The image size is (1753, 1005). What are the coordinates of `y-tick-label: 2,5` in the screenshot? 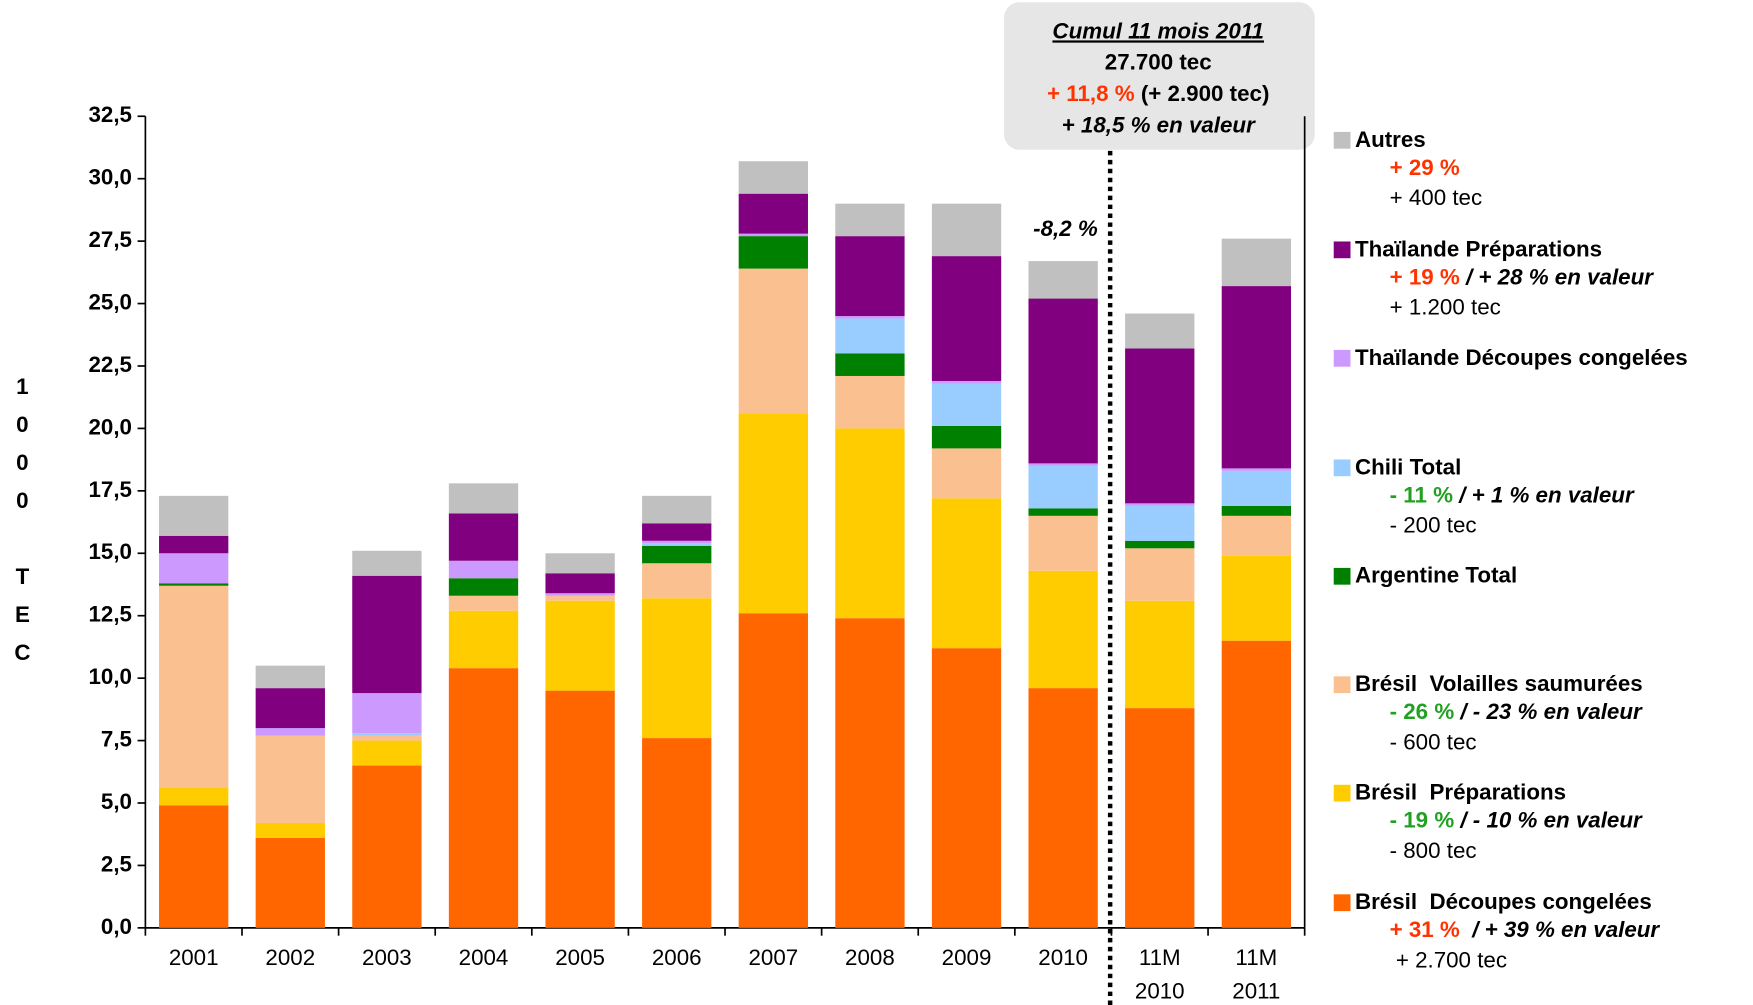 It's located at (116, 863).